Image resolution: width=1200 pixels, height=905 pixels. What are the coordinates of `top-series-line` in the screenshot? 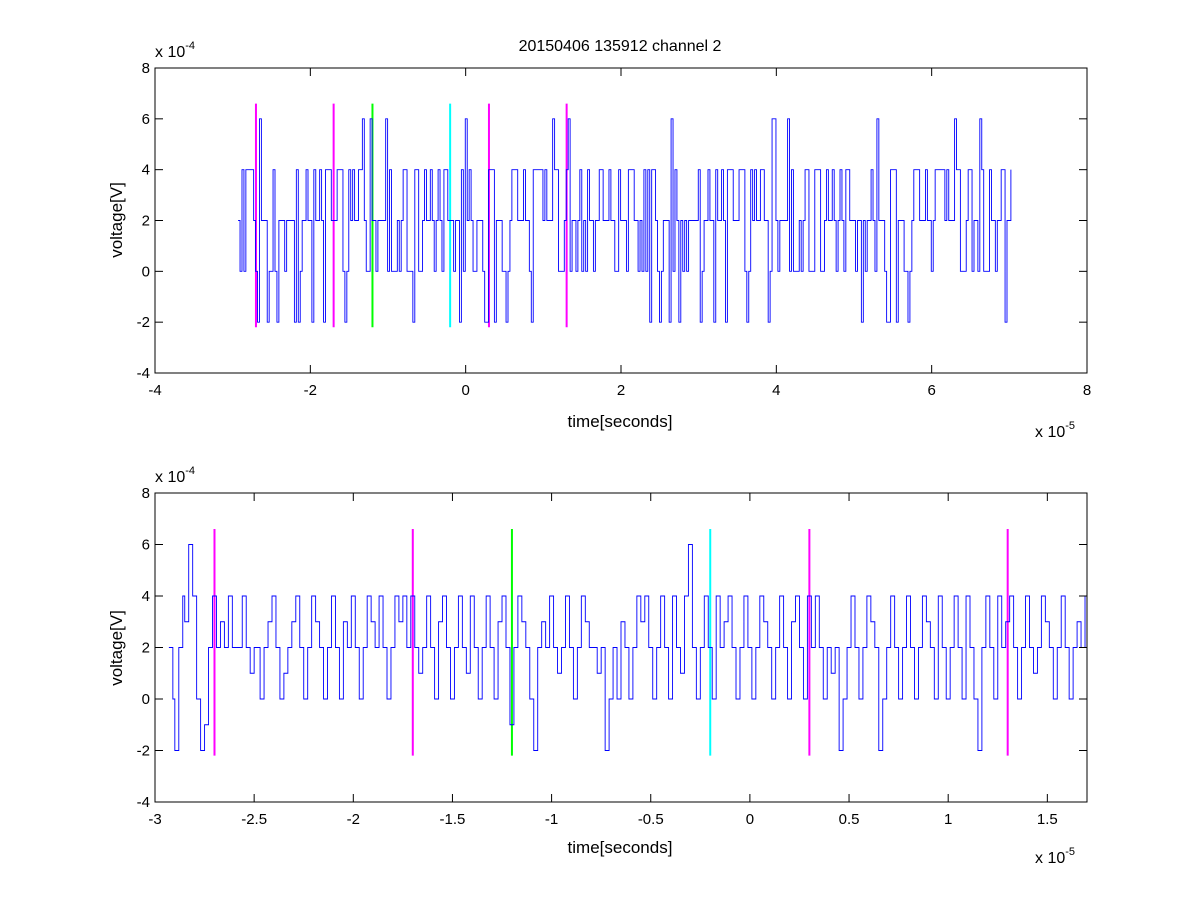 It's located at (625, 220).